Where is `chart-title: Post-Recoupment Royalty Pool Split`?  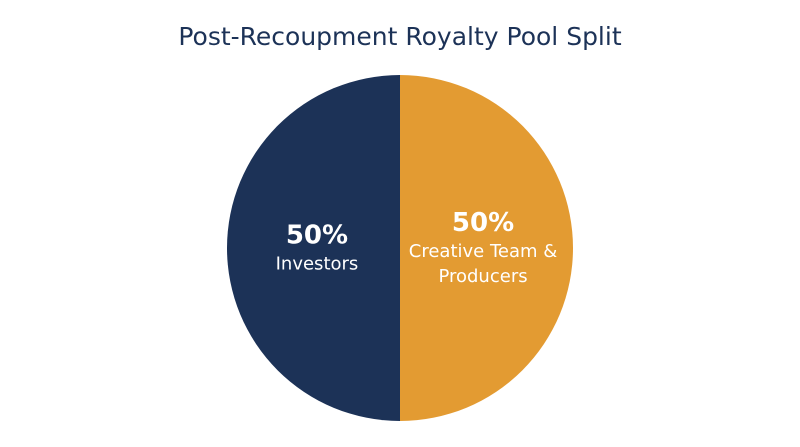 chart-title: Post-Recoupment Royalty Pool Split is located at coordinates (400, 36).